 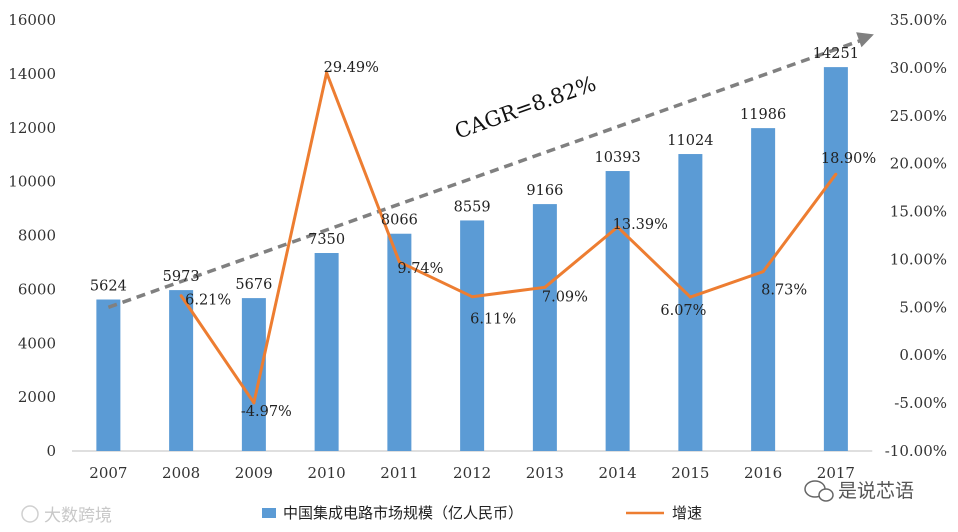 What do you see at coordinates (918, 68) in the screenshot?
I see `right-axis-tick-label: 30.00%` at bounding box center [918, 68].